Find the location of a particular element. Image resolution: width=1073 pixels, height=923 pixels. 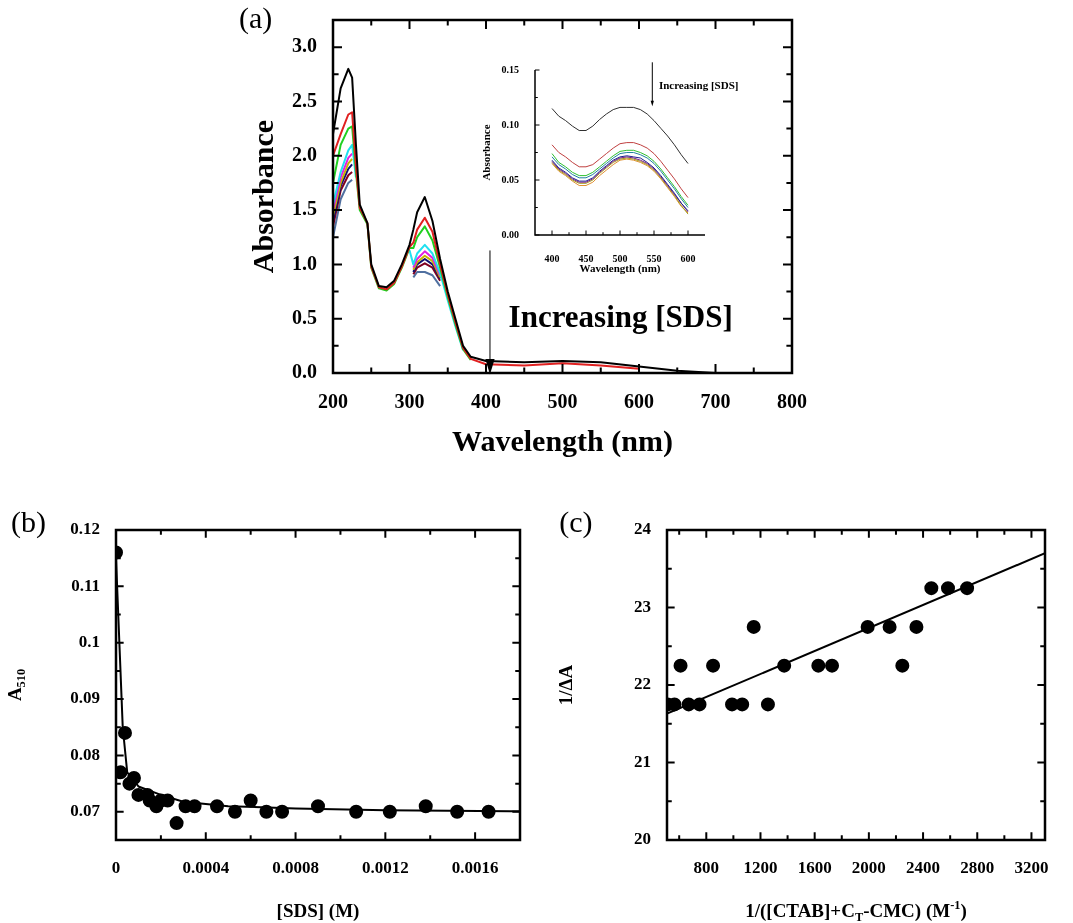

y-tick-label: 0.1 is located at coordinates (89, 642).